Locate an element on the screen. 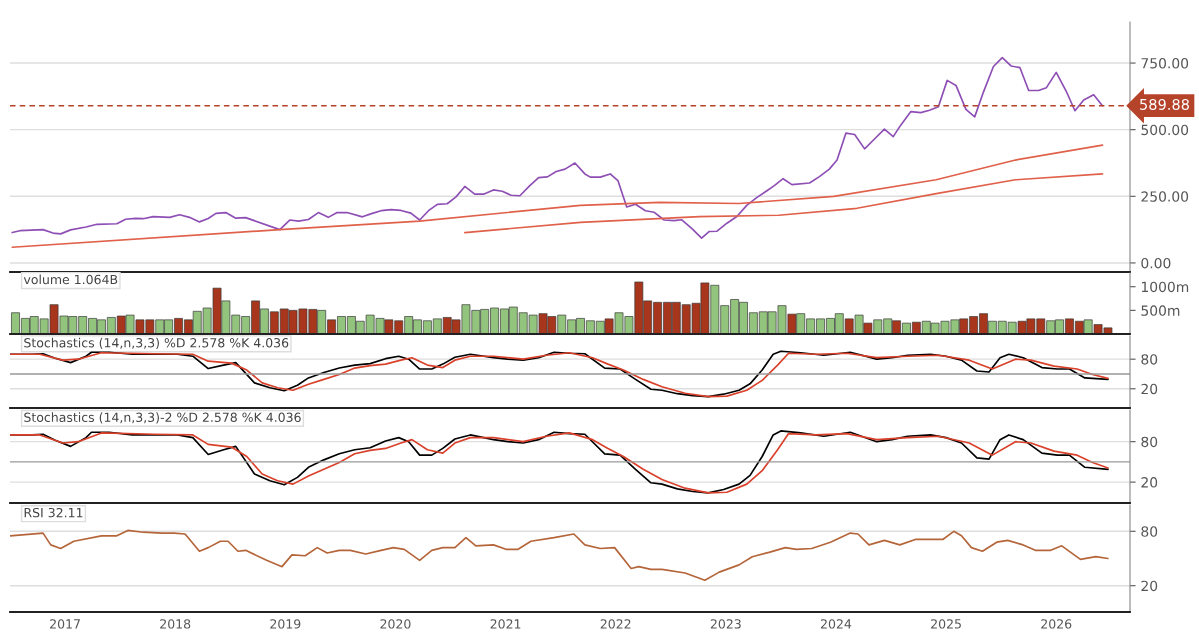 Image resolution: width=1199 pixels, height=633 pixels. chart-title: Stochastics (14,n,3,3)-2 %D 2.578 %K 4.036 is located at coordinates (162, 418).